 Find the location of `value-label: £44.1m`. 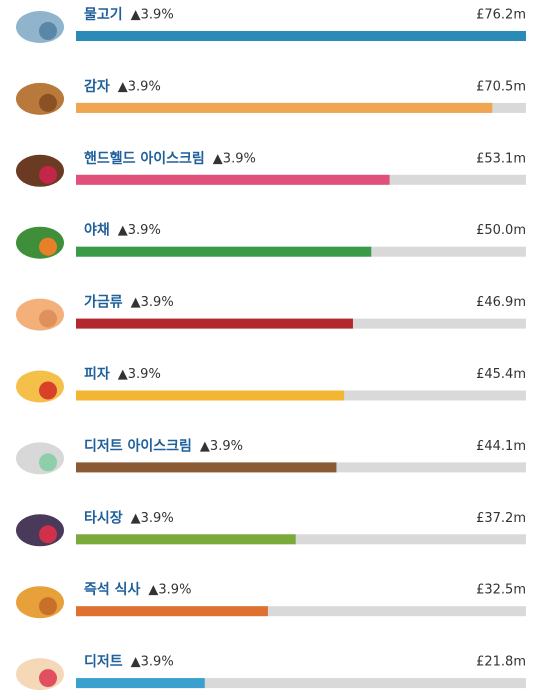

value-label: £44.1m is located at coordinates (501, 446).